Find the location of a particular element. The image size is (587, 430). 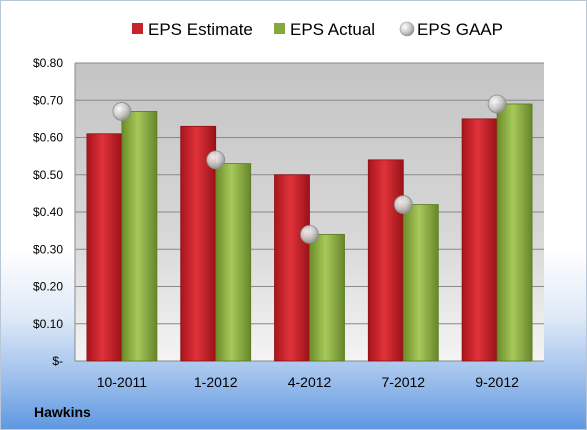

legend-label: EPS GAAP is located at coordinates (460, 29).